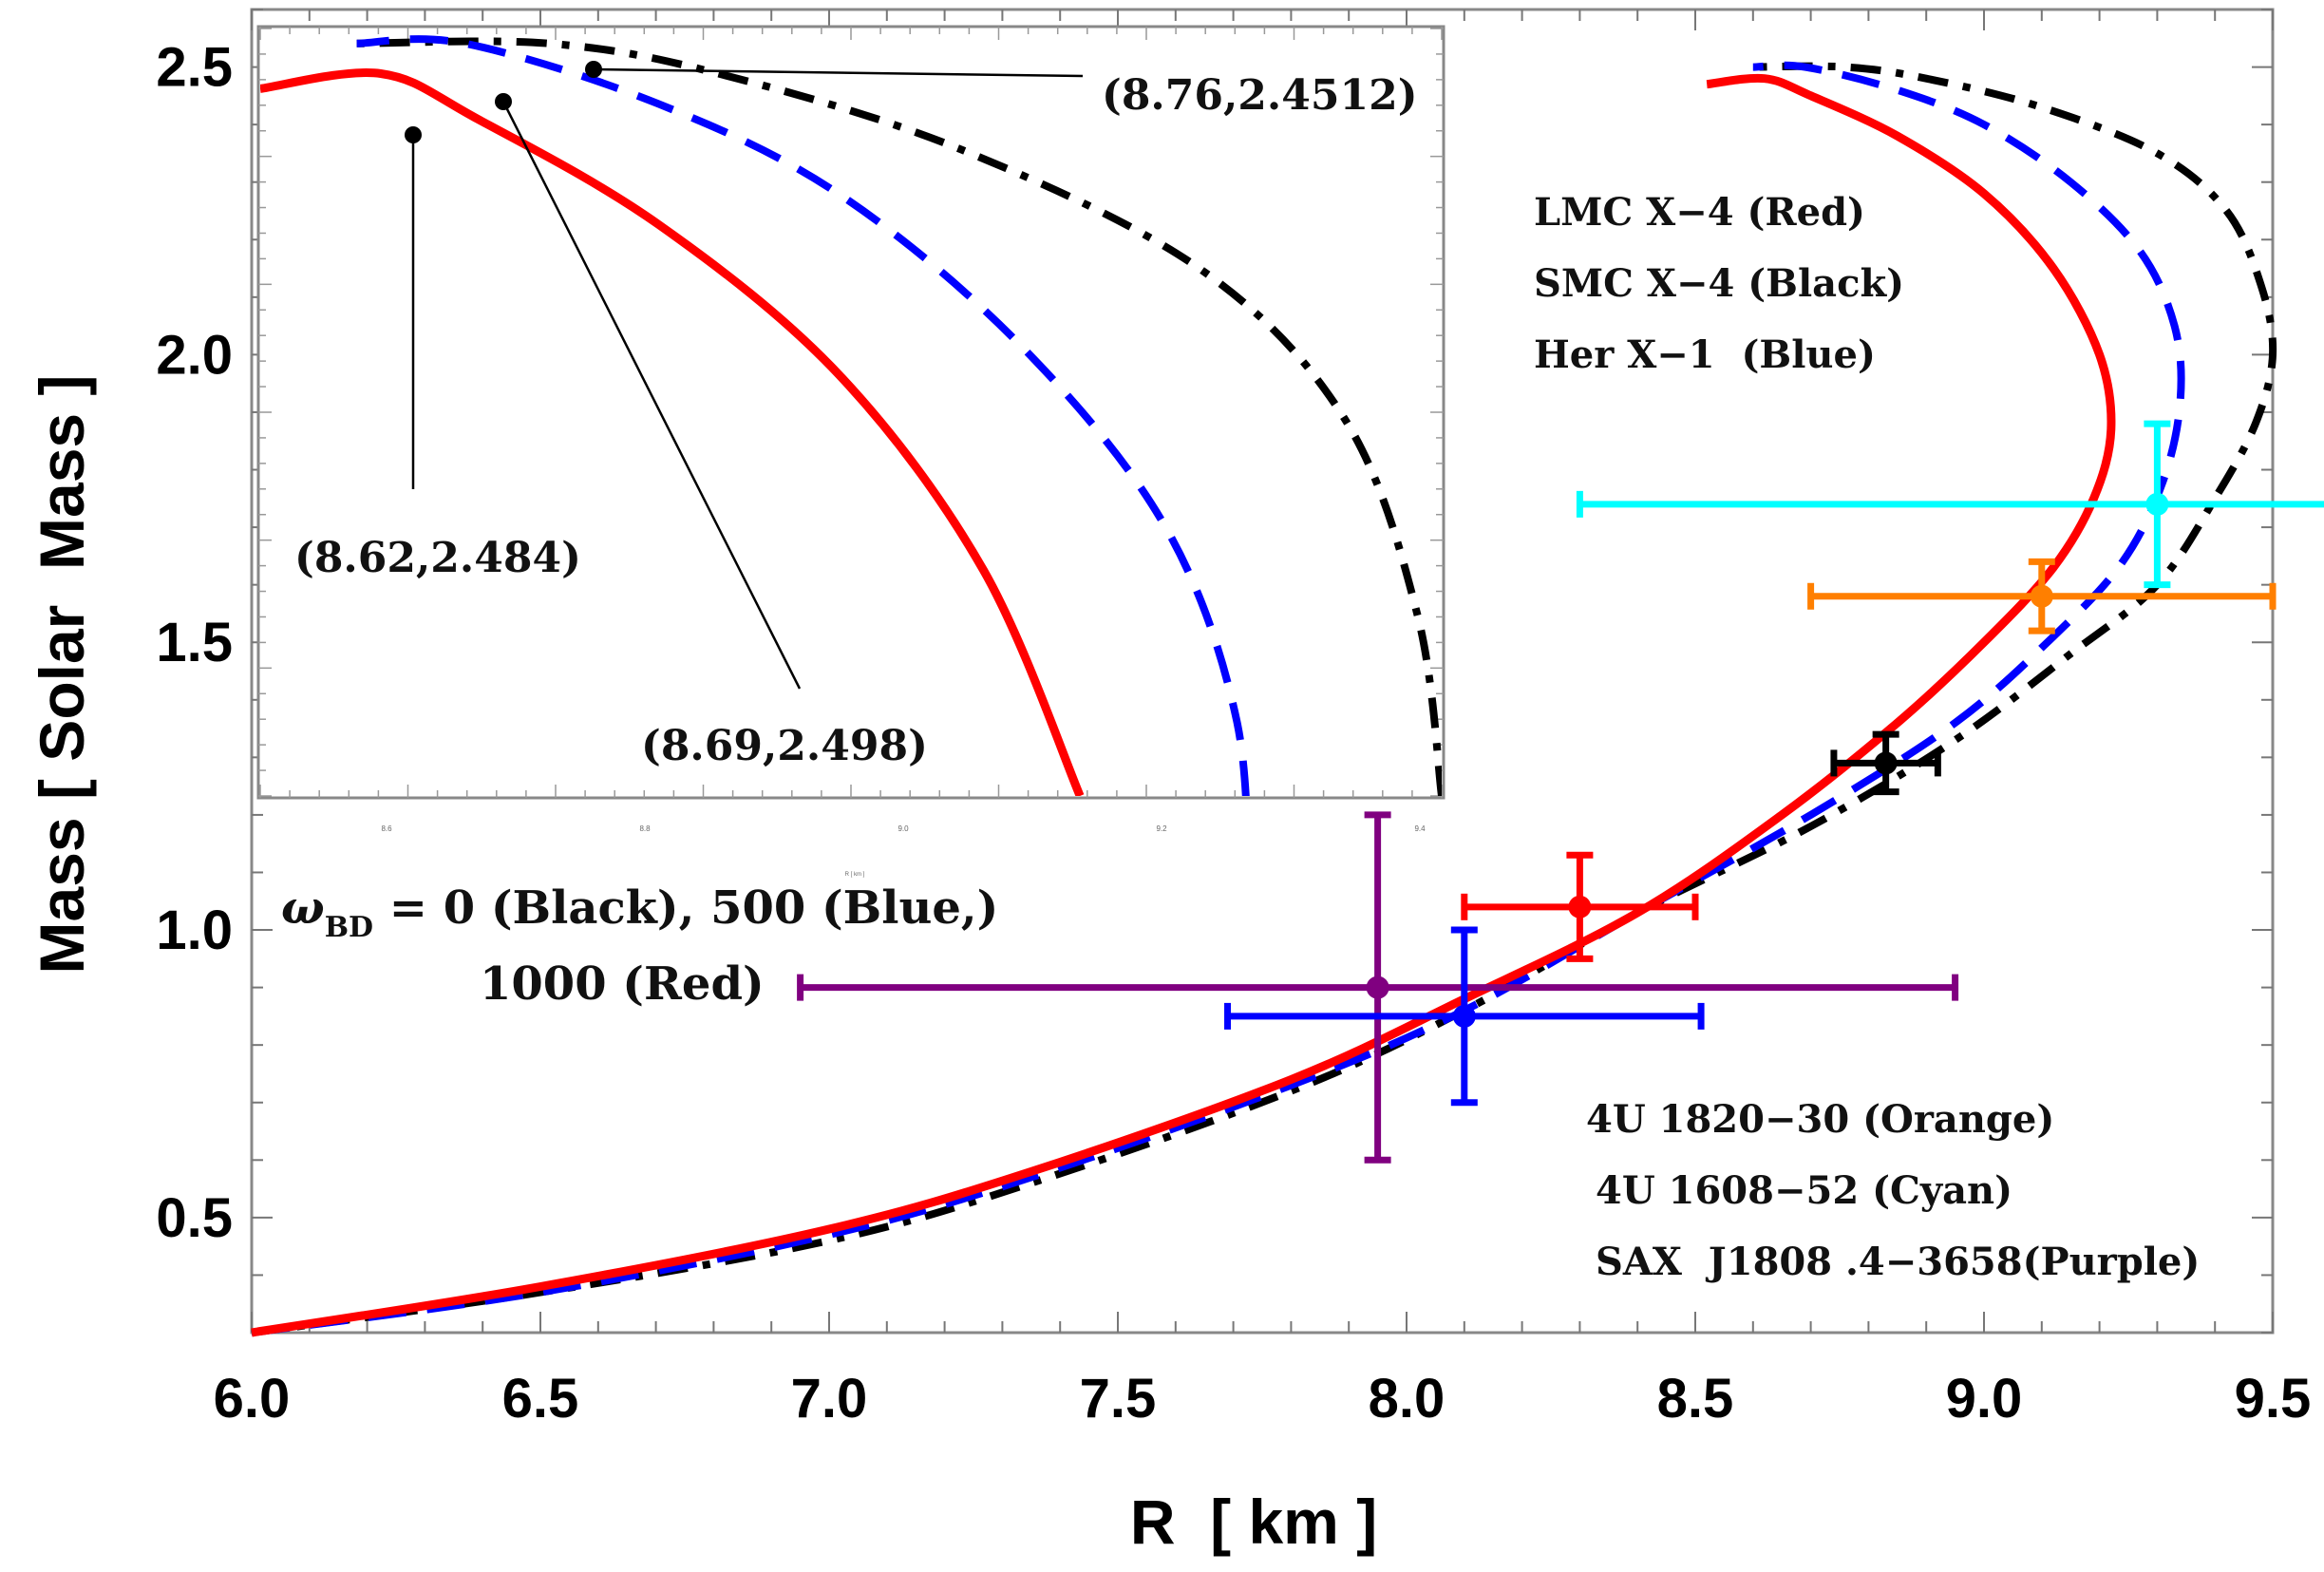  Describe the element at coordinates (1263, 1399) in the screenshot. I see `x-tick-labels: 6.0 6.5 7.0 7.5 8.0 8.5 9.0 9.5` at that location.